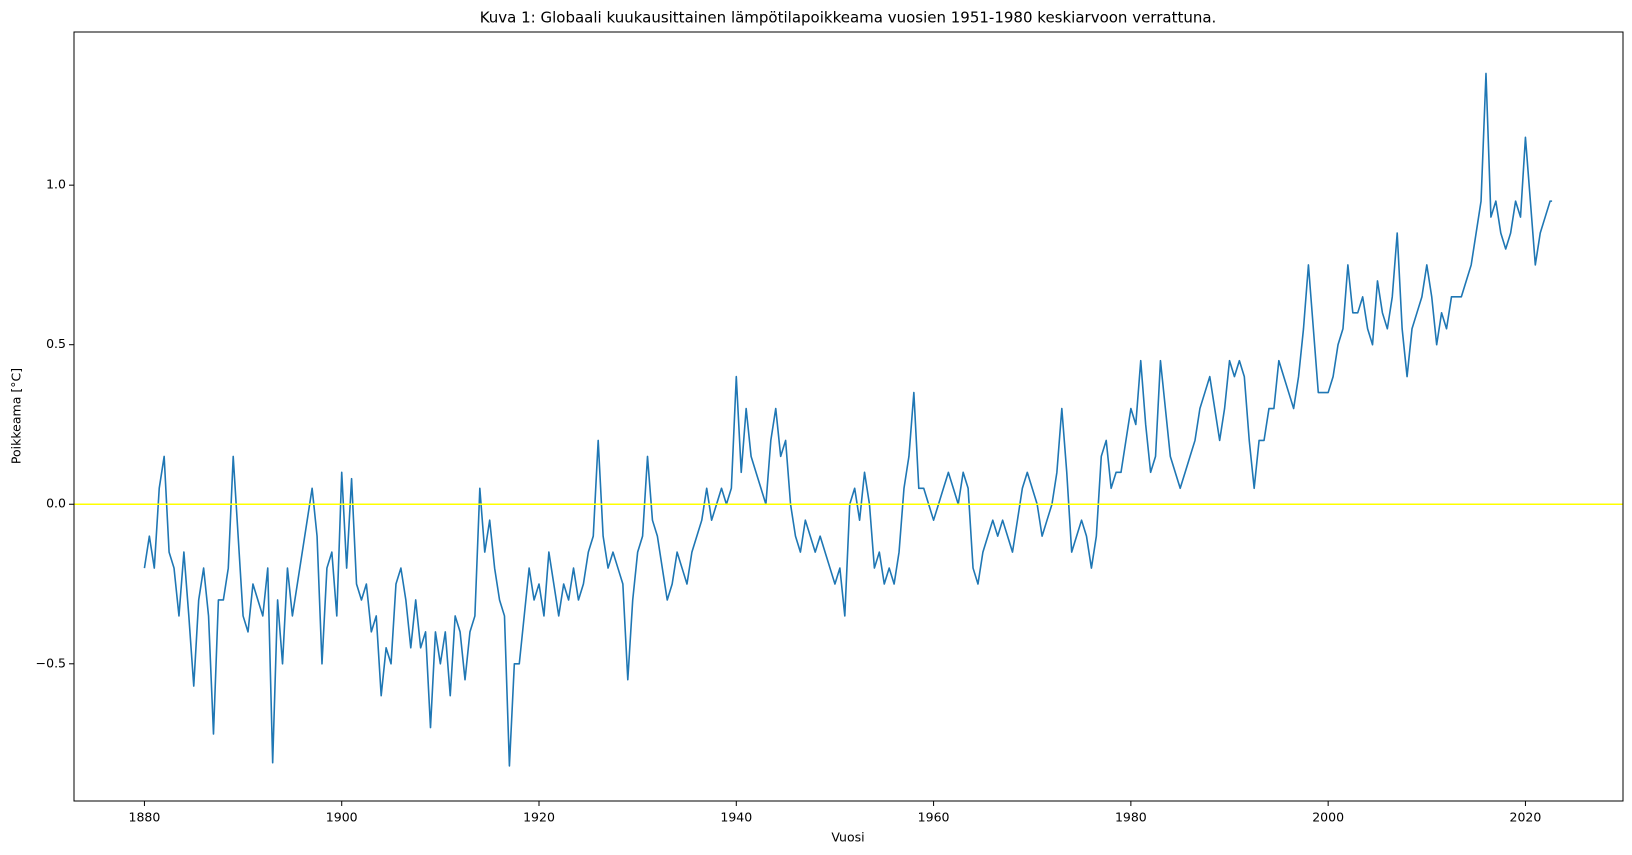 The image size is (1632, 855). Describe the element at coordinates (56, 503) in the screenshot. I see `y-tick-label: 0.0` at that location.